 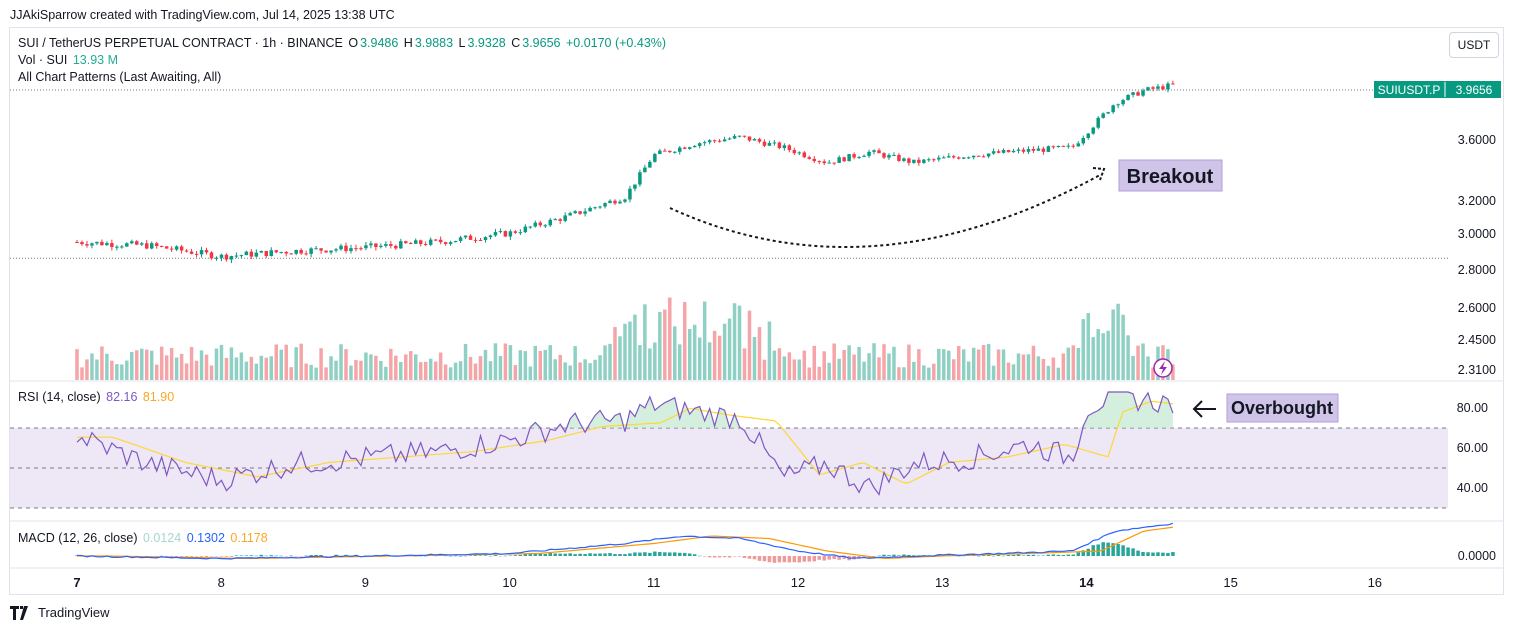 What do you see at coordinates (516, 43) in the screenshot?
I see `close-label: C` at bounding box center [516, 43].